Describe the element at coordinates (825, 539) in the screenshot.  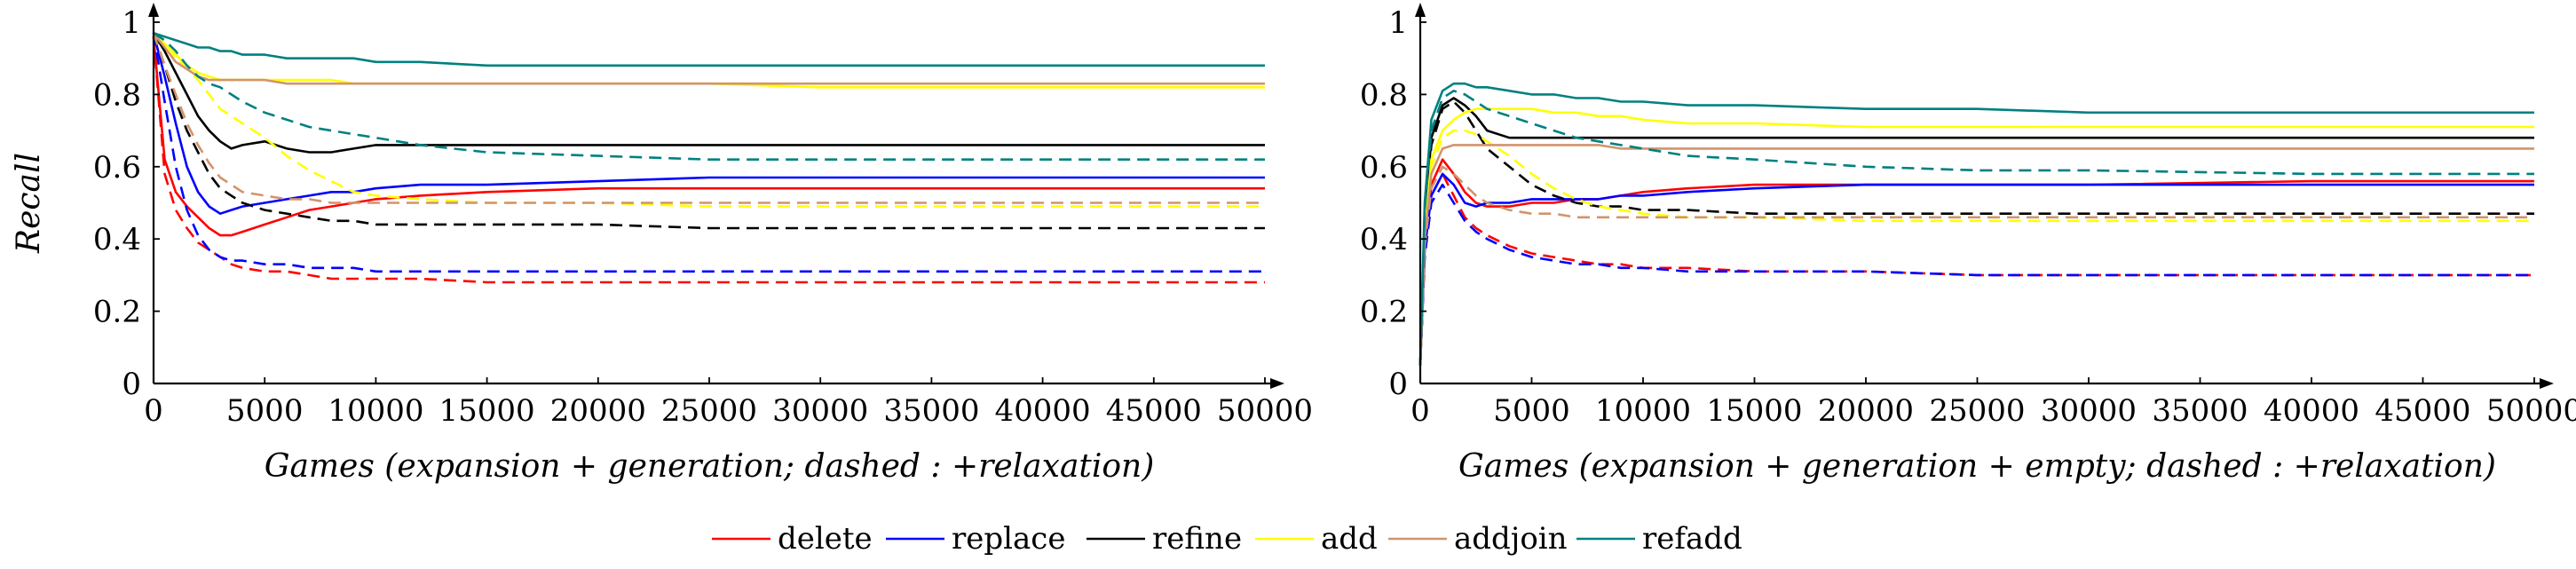
I see `legend-label: delete` at that location.